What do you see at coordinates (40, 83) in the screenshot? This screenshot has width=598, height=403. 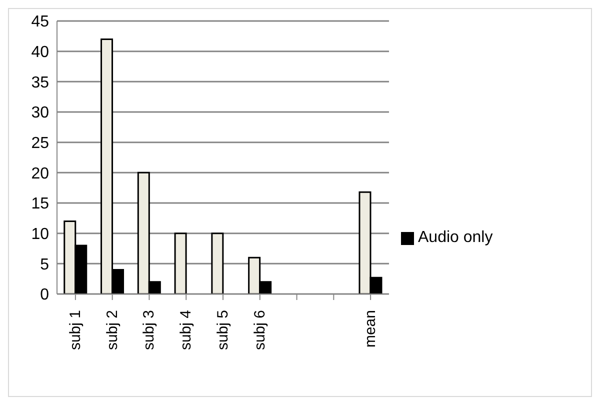 I see `y-tick-label: 35` at bounding box center [40, 83].